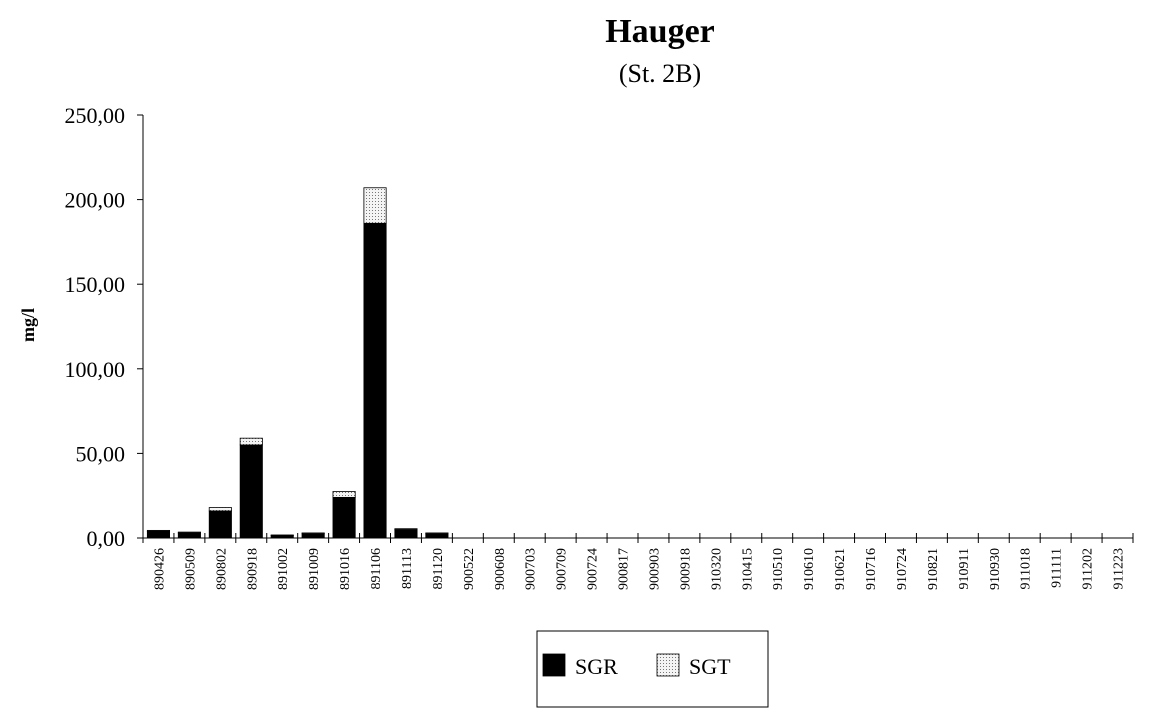 The width and height of the screenshot is (1149, 708). I want to click on chart-subtitle: (St. 2B), so click(660, 73).